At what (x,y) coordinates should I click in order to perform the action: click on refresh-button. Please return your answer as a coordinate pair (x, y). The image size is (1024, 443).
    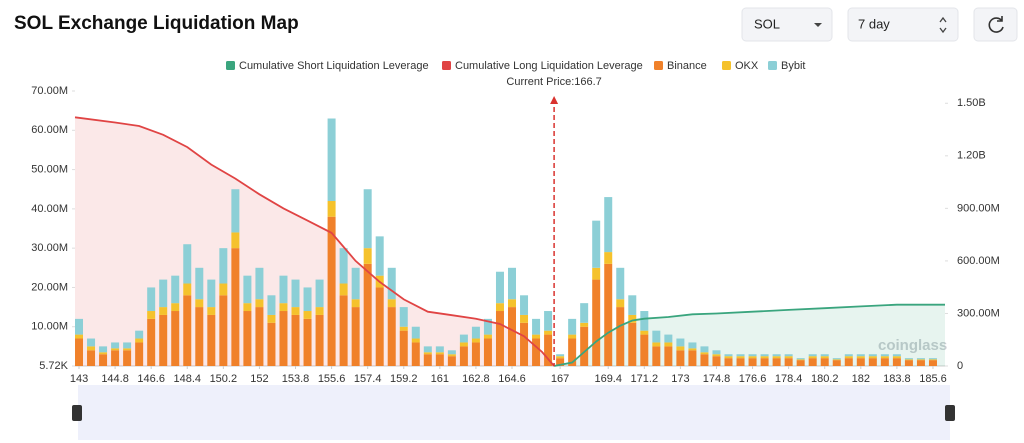
    Looking at the image, I should click on (995, 24).